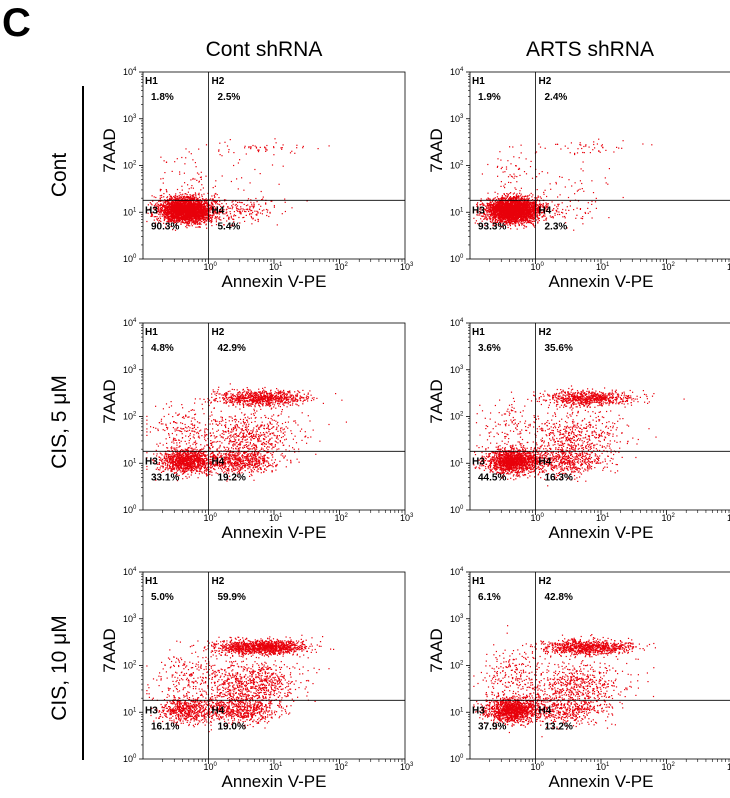  Describe the element at coordinates (162, 97) in the screenshot. I see `quadrant-h1-percent: 1.8%` at that location.